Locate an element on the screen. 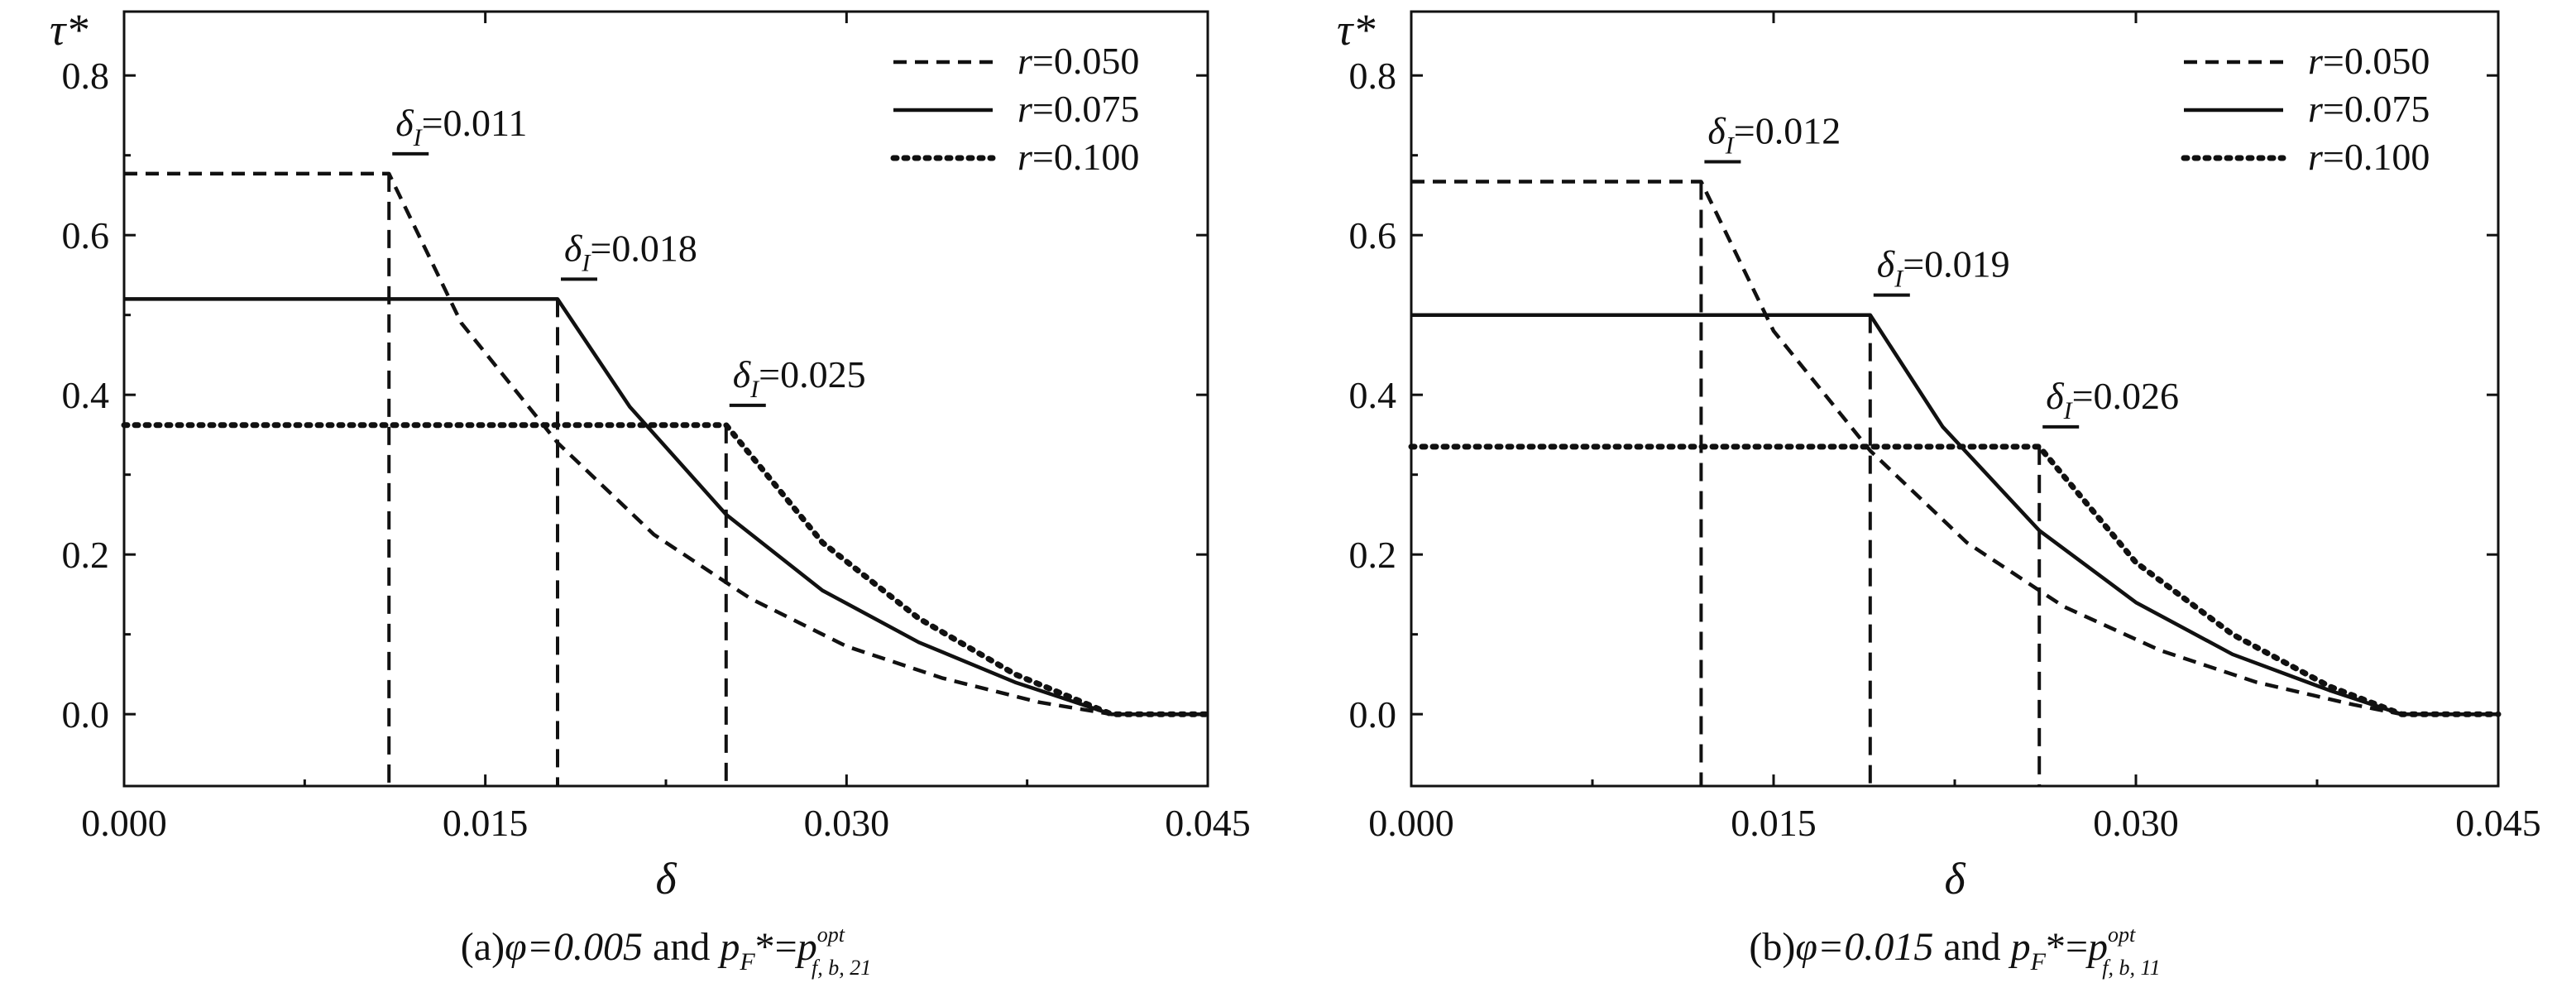  panel-caption: (b)φ=0.015 and pF*=popt f, b, 11 is located at coordinates (1955, 952).